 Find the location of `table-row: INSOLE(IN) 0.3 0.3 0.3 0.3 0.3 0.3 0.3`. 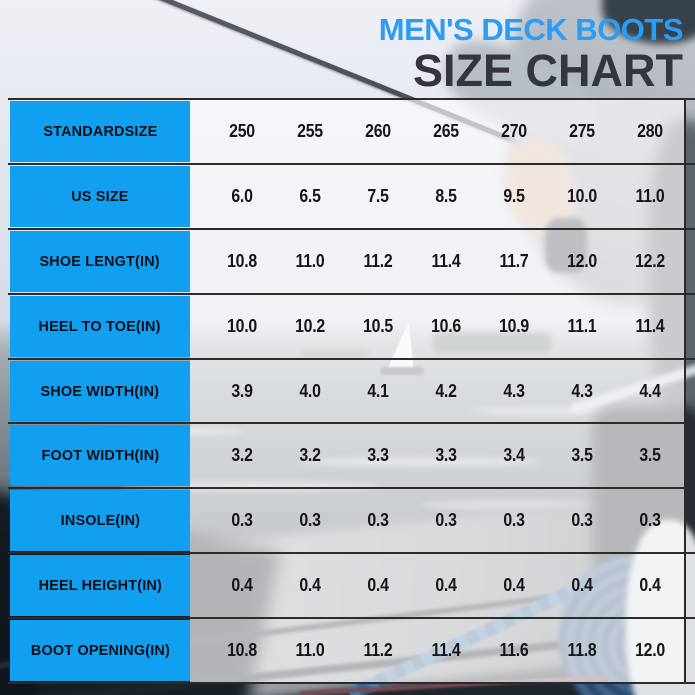

table-row: INSOLE(IN) 0.3 0.3 0.3 0.3 0.3 0.3 0.3 is located at coordinates (351, 520).